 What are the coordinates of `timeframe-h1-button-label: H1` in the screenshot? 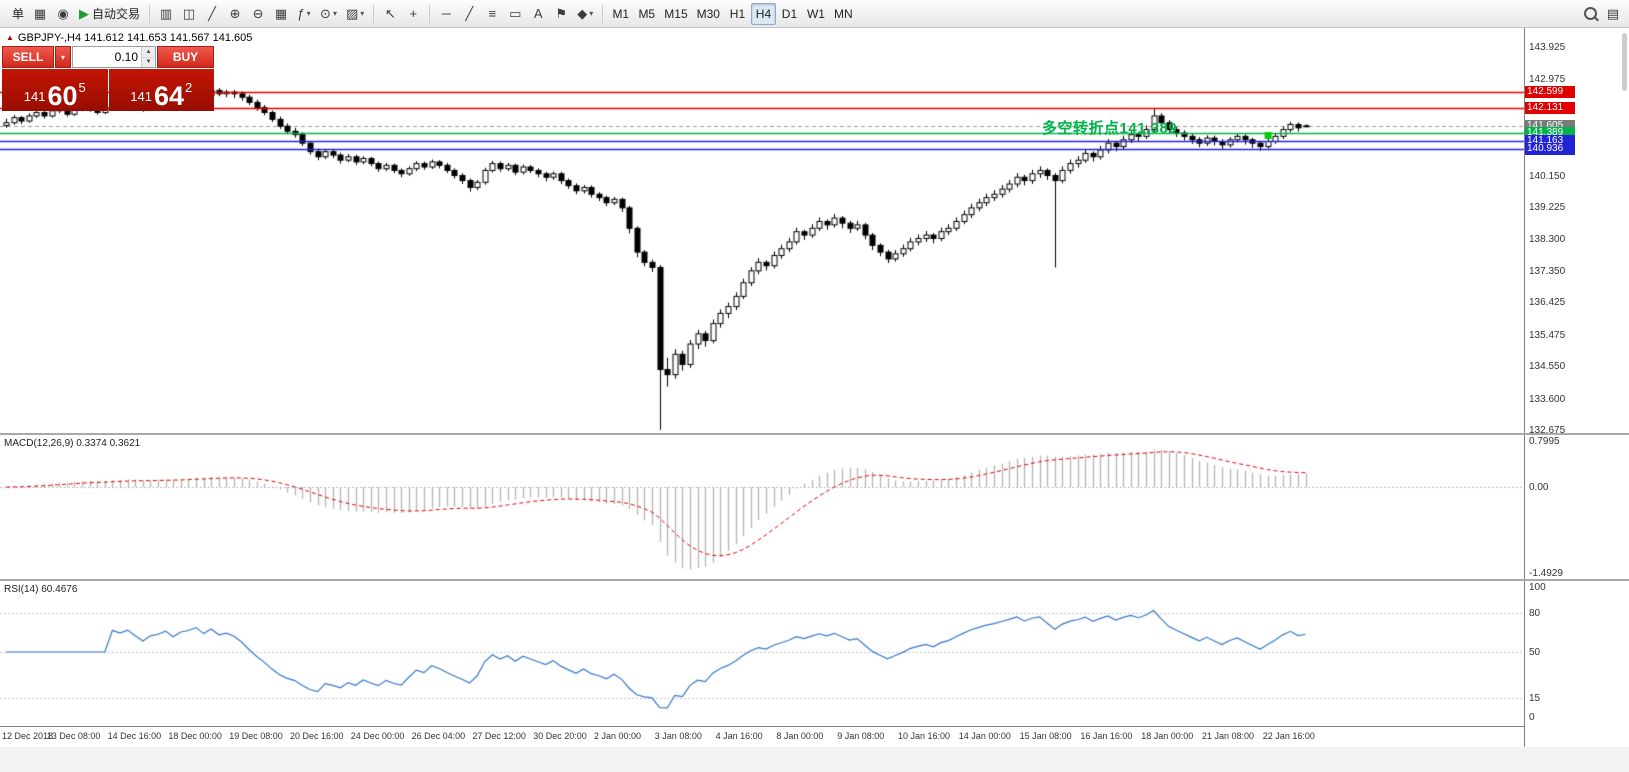 It's located at (737, 13).